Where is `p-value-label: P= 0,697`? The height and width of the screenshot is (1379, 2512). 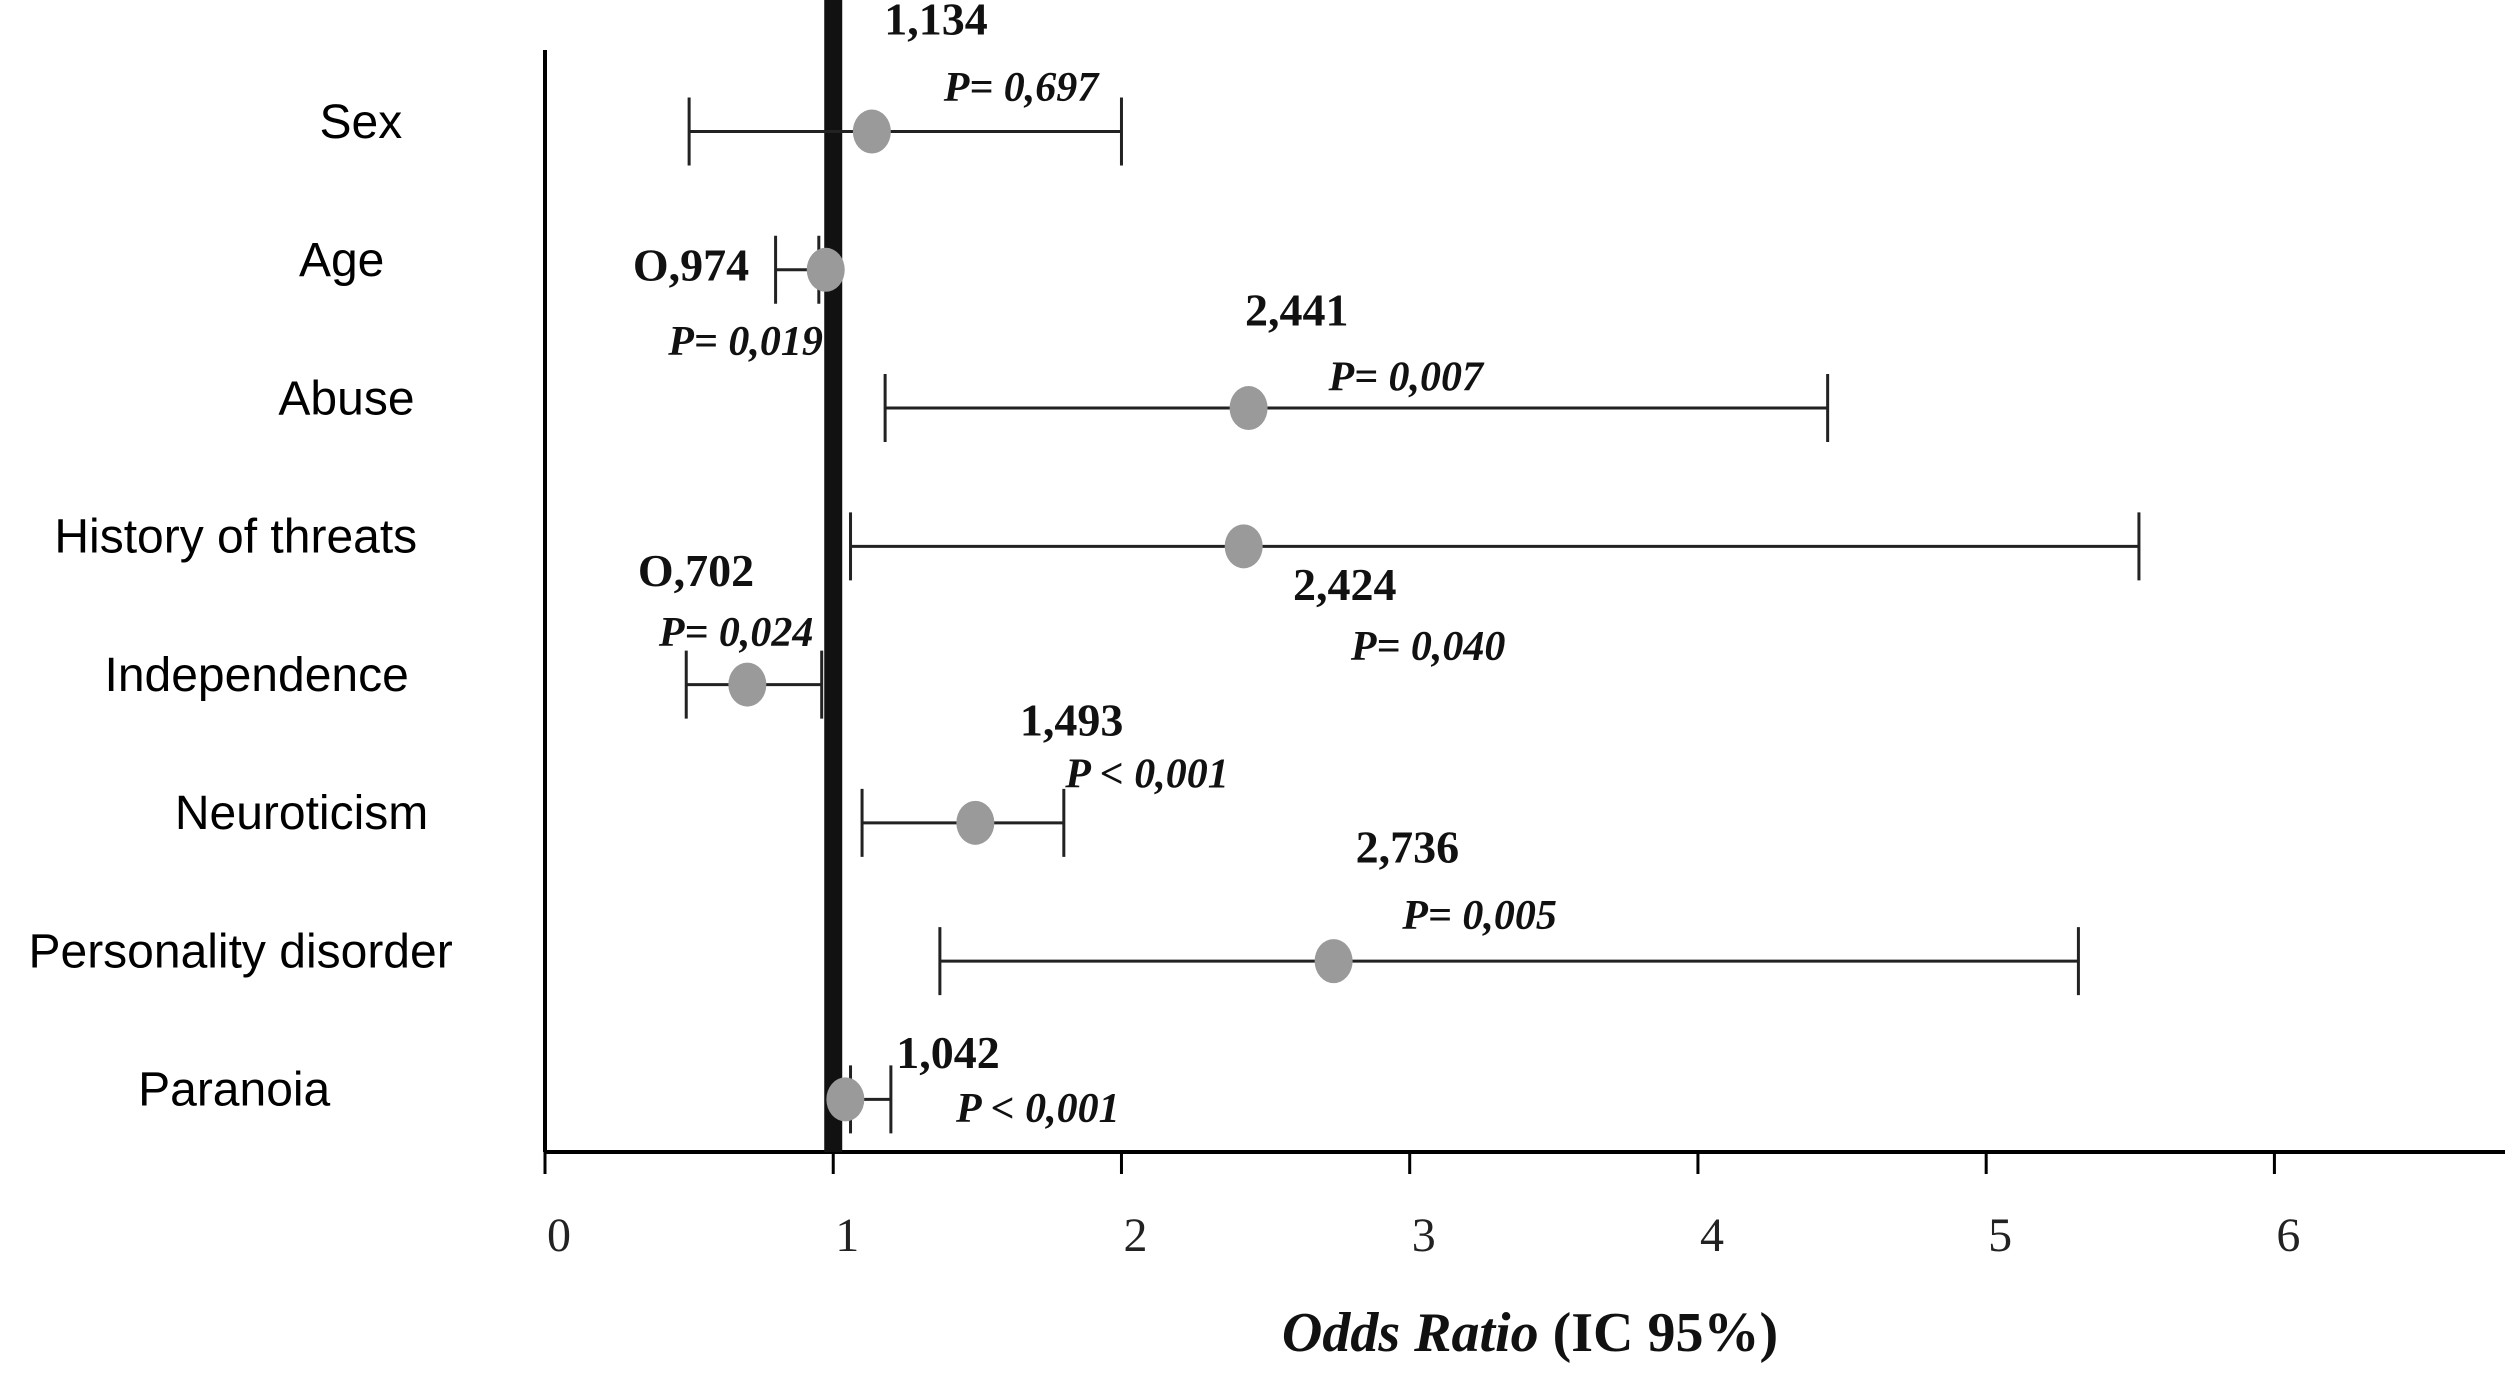
p-value-label: P= 0,697 is located at coordinates (1022, 88).